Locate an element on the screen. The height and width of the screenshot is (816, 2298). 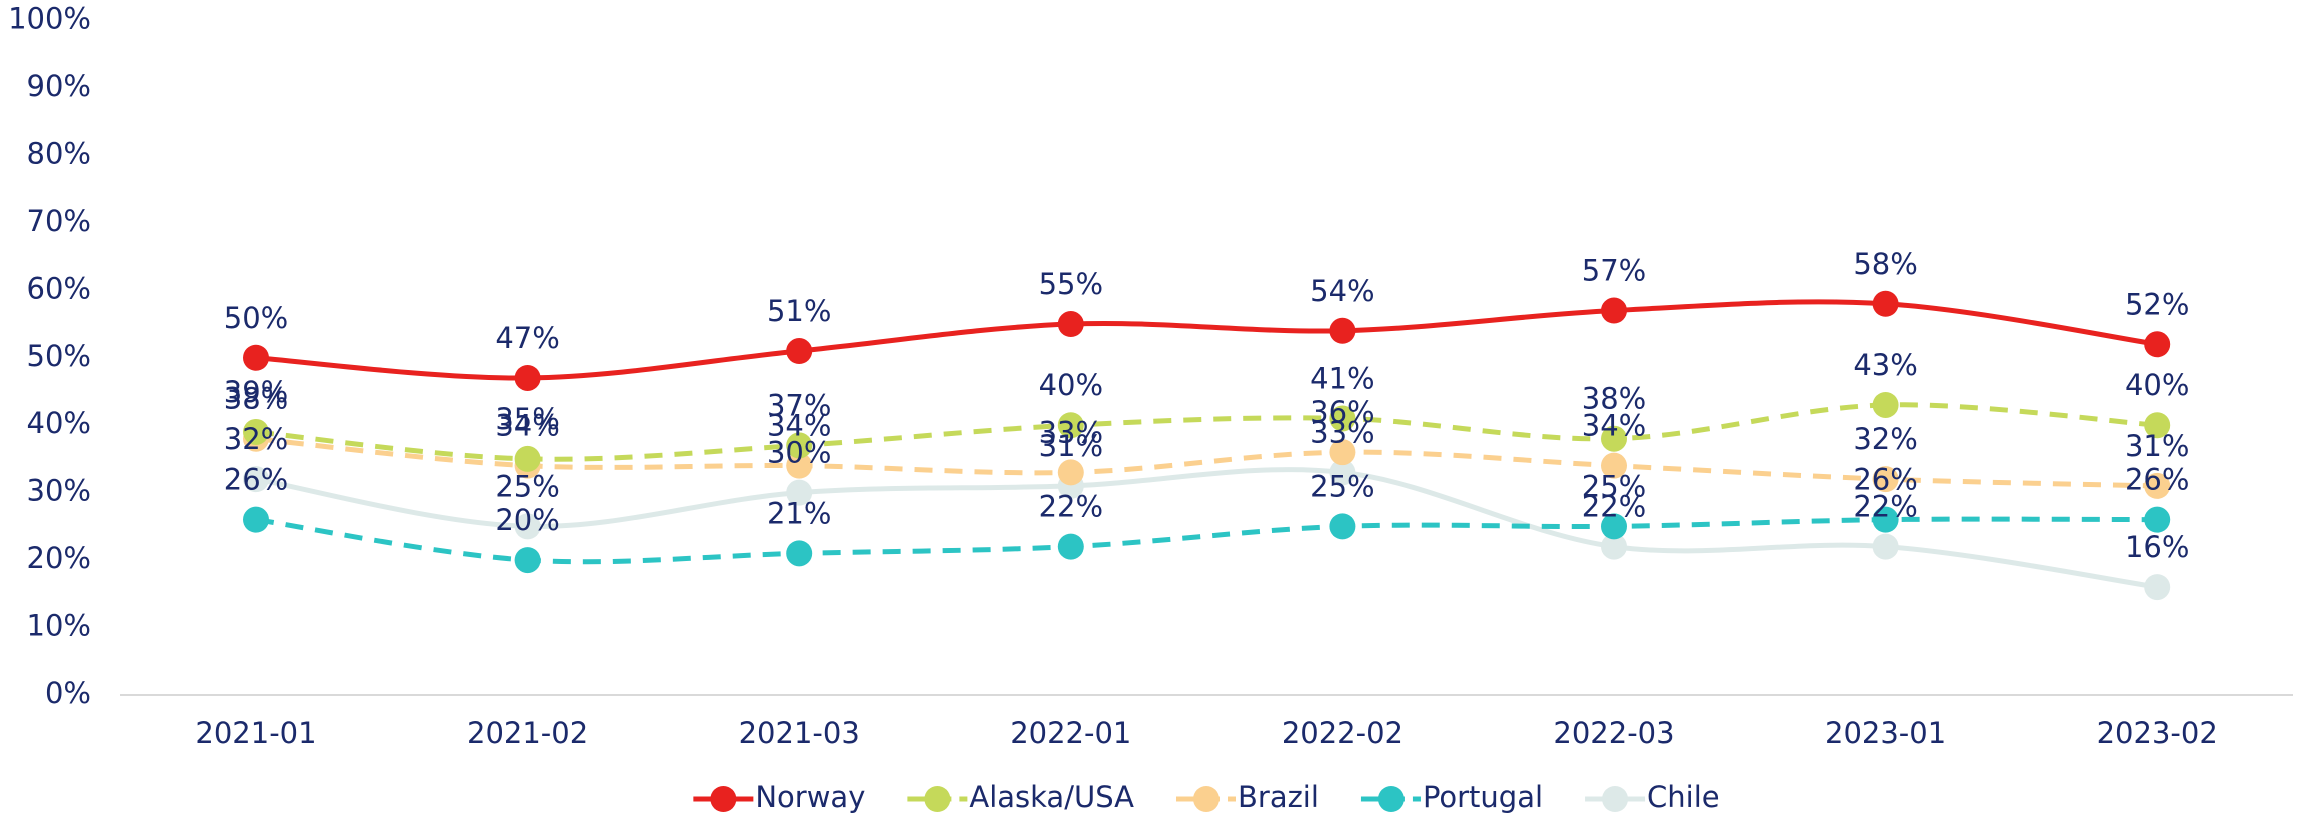
data-label: 39% is located at coordinates (256, 392).